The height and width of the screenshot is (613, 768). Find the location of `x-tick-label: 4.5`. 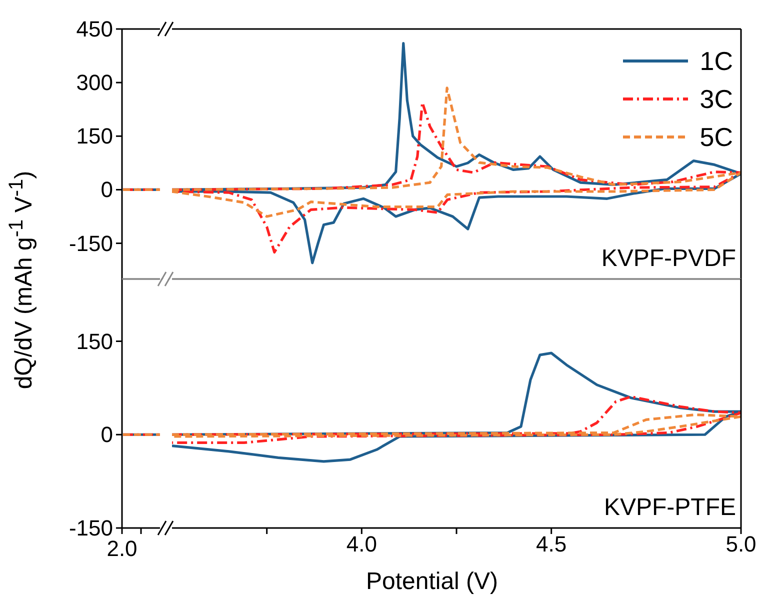

x-tick-label: 4.5 is located at coordinates (551, 544).